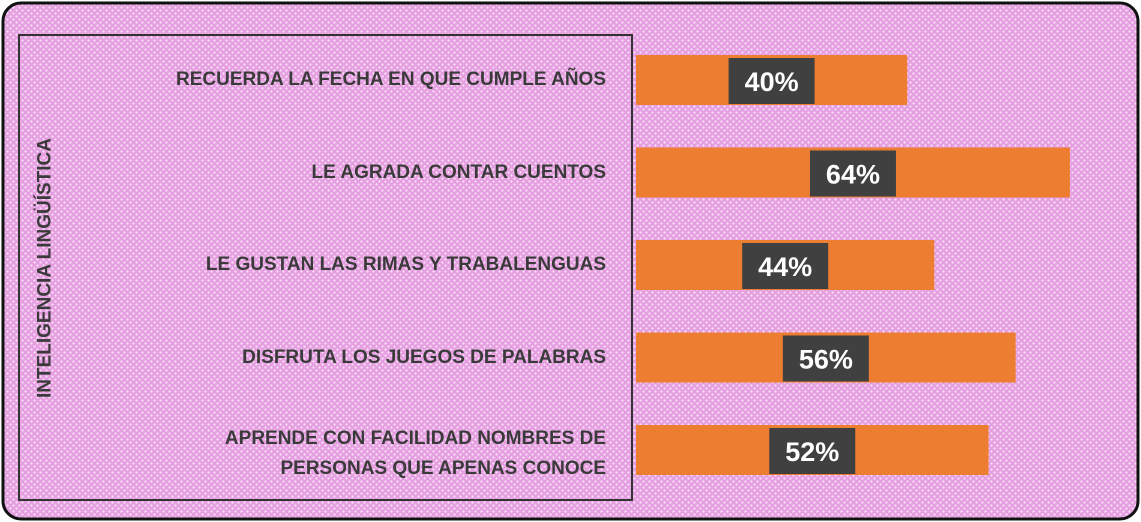 The height and width of the screenshot is (522, 1141). I want to click on value-label: 44%, so click(785, 267).